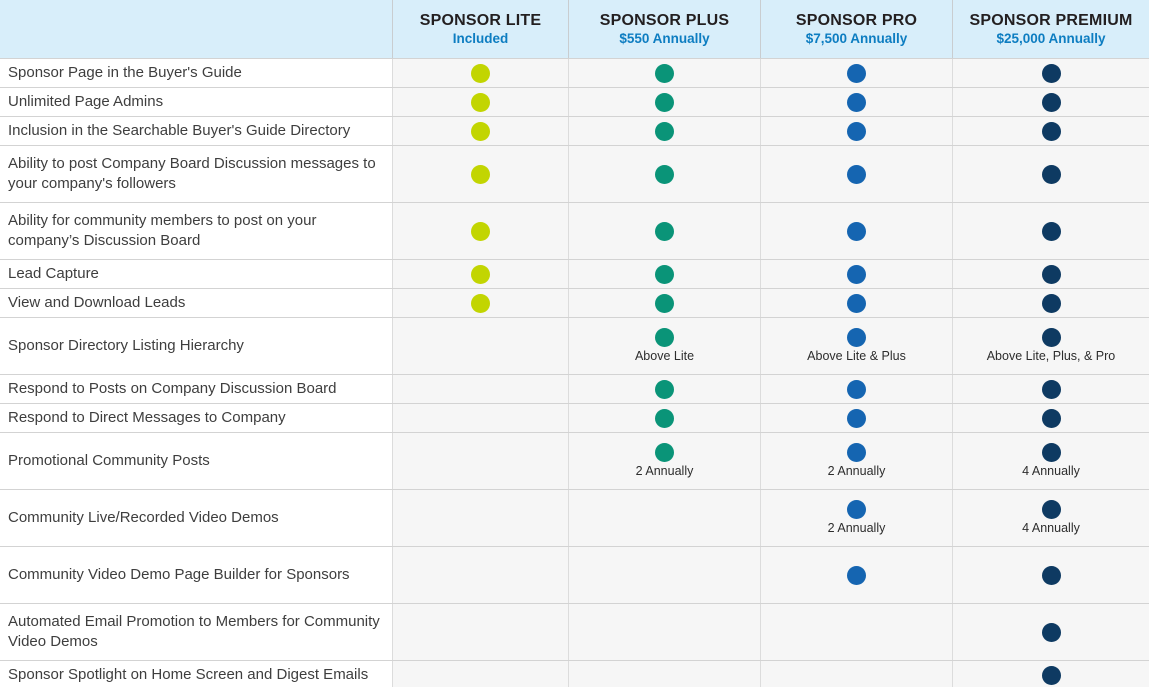 This screenshot has width=1149, height=687. What do you see at coordinates (196, 346) in the screenshot?
I see `feature-label: Sponsor Directory Listing Hierarchy` at bounding box center [196, 346].